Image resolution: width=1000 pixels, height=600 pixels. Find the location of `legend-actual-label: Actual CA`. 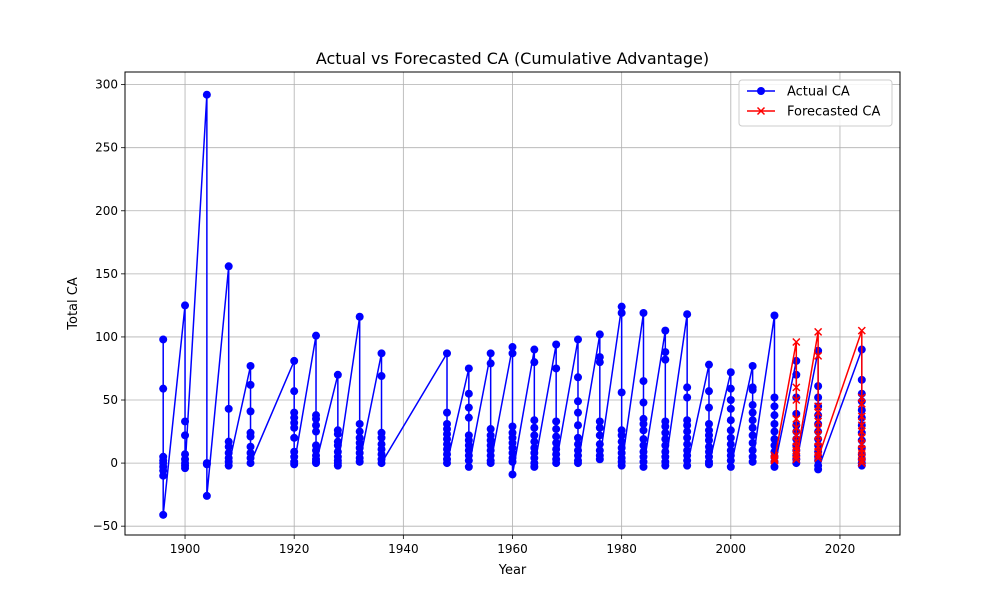

legend-actual-label: Actual CA is located at coordinates (818, 92).